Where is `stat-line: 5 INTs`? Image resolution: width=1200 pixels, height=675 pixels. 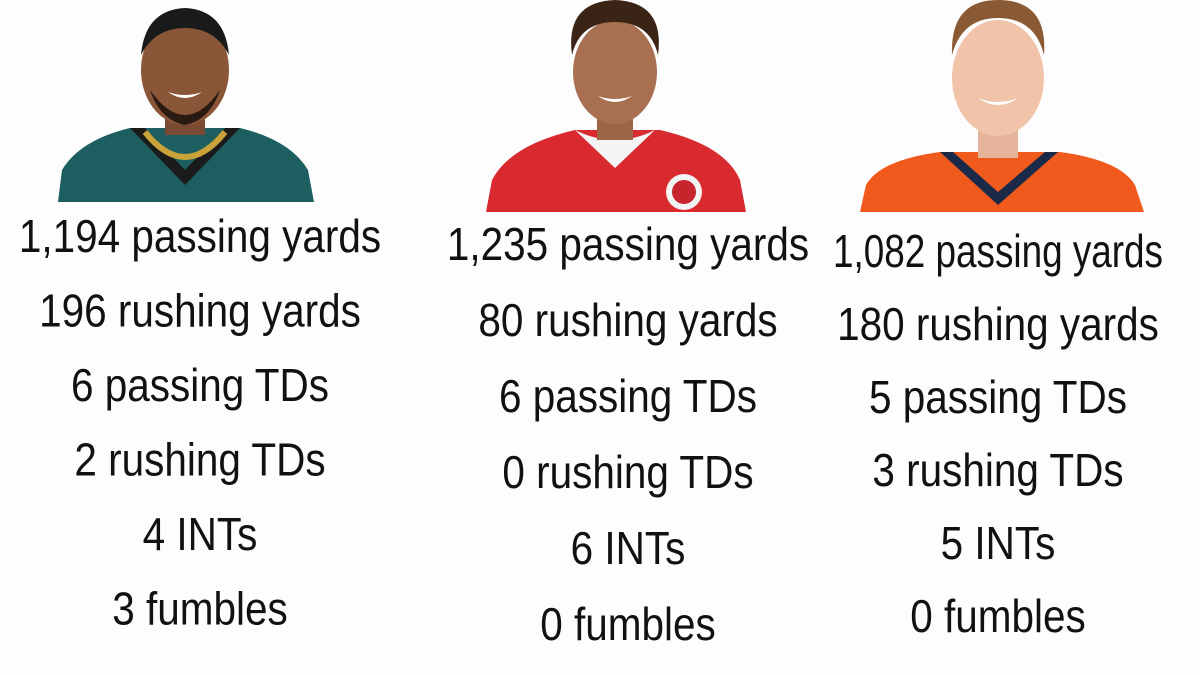 stat-line: 5 INTs is located at coordinates (998, 543).